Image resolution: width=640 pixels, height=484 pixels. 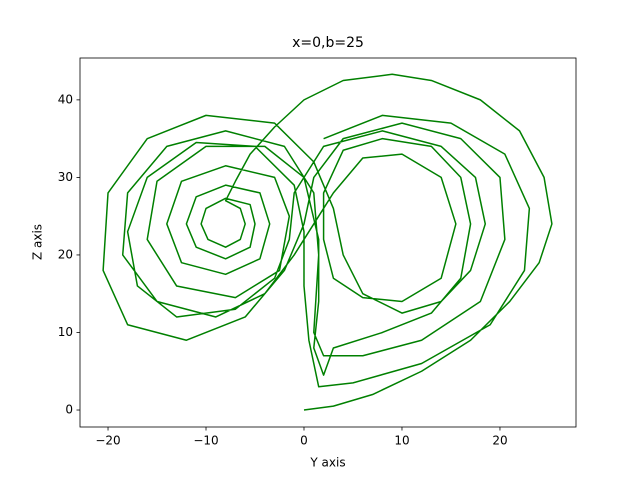 What do you see at coordinates (327, 463) in the screenshot?
I see `x-axis-label: Y axis` at bounding box center [327, 463].